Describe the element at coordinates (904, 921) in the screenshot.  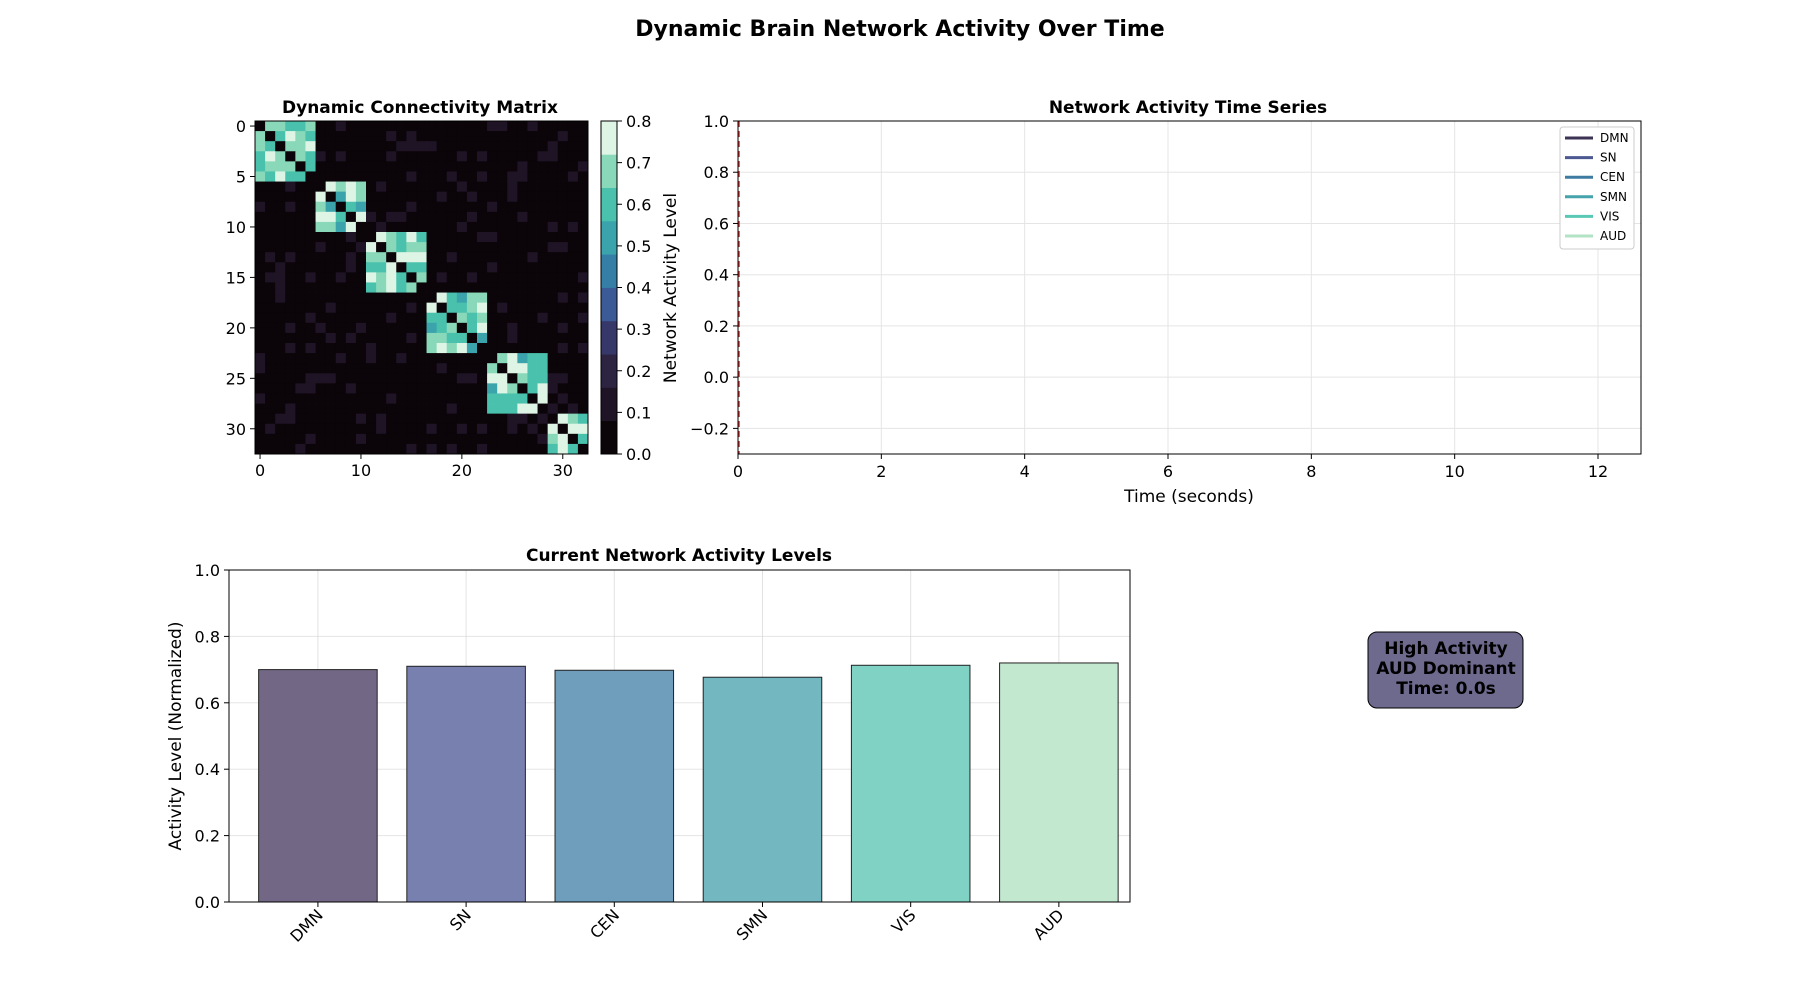
I see `bar-x-tick-label: VIS` at that location.